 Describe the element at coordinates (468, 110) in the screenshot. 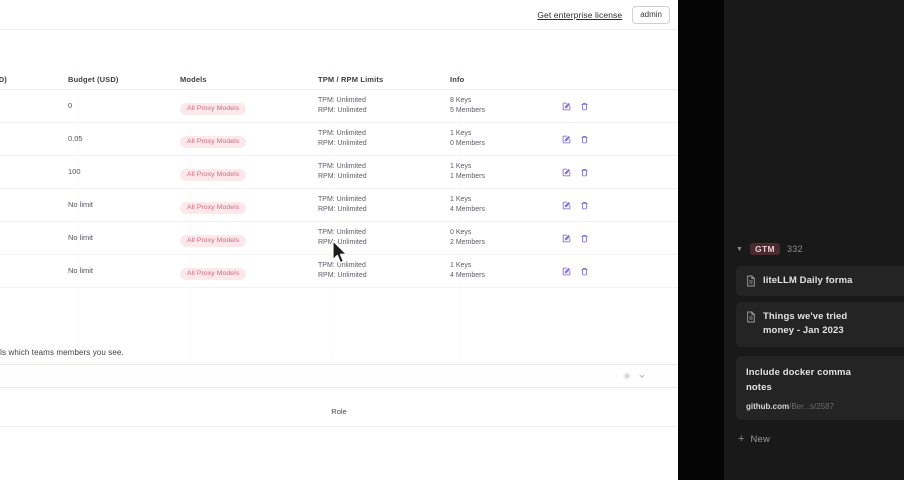

I see `members-count: 5 Members` at that location.